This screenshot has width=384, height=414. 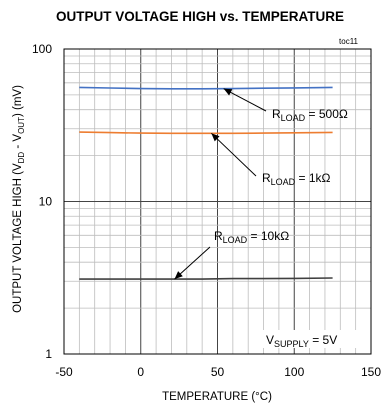 What do you see at coordinates (220, 184) in the screenshot?
I see `annotation-arrows` at bounding box center [220, 184].